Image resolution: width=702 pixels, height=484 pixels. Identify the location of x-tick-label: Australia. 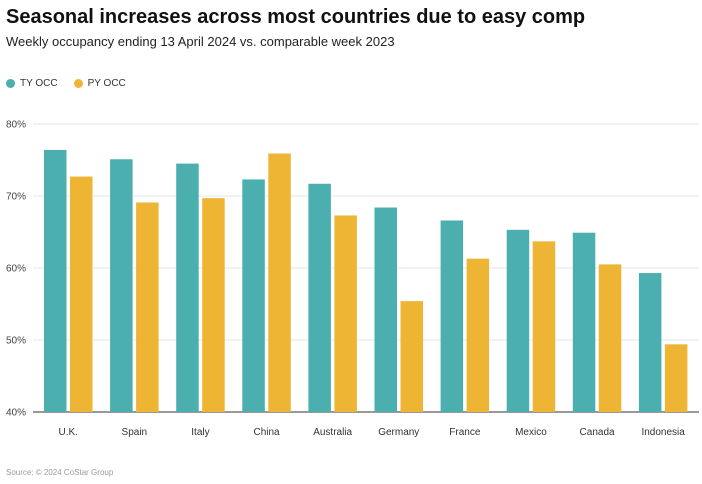
(332, 432).